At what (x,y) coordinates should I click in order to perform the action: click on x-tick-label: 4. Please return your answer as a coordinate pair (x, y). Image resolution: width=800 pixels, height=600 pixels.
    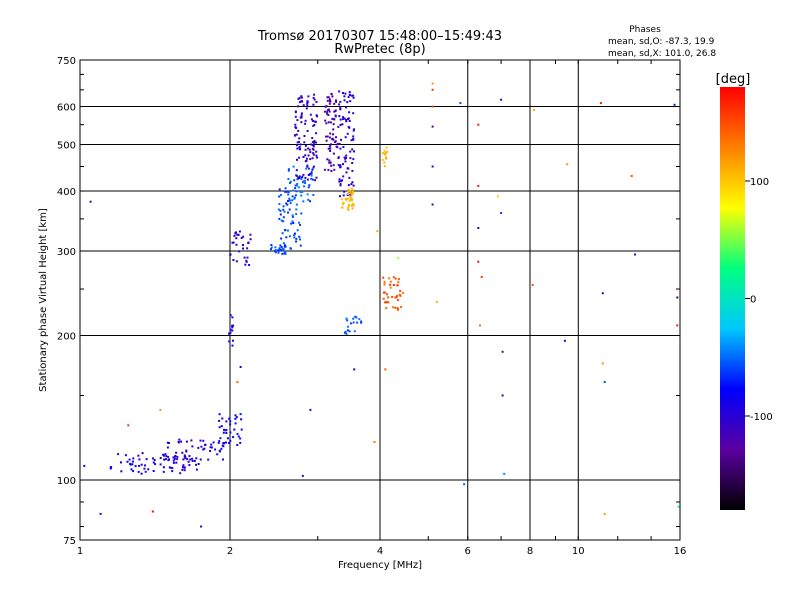
    Looking at the image, I should click on (380, 551).